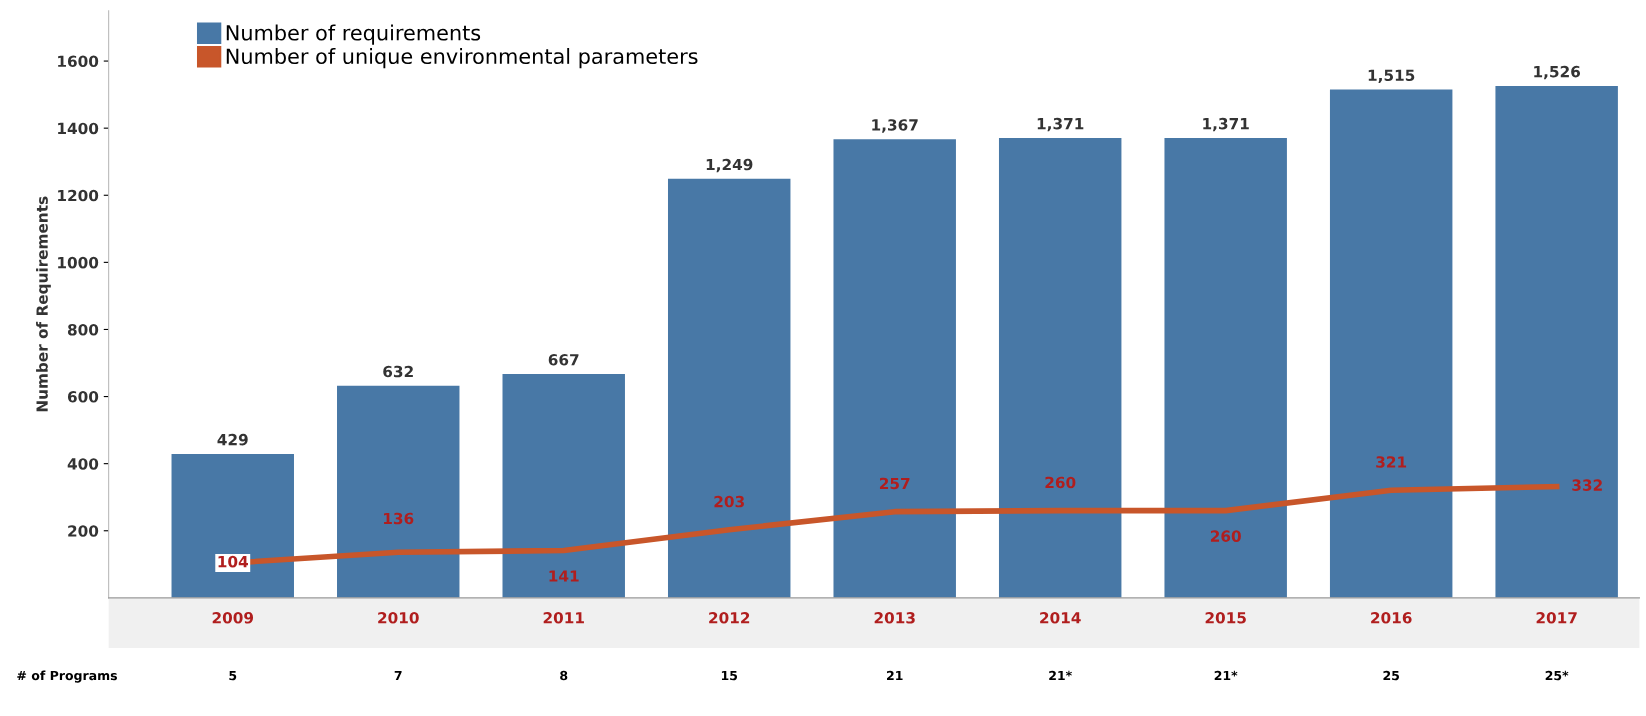 Image resolution: width=1646 pixels, height=716 pixels. Describe the element at coordinates (729, 165) in the screenshot. I see `data-label: 1,249` at that location.